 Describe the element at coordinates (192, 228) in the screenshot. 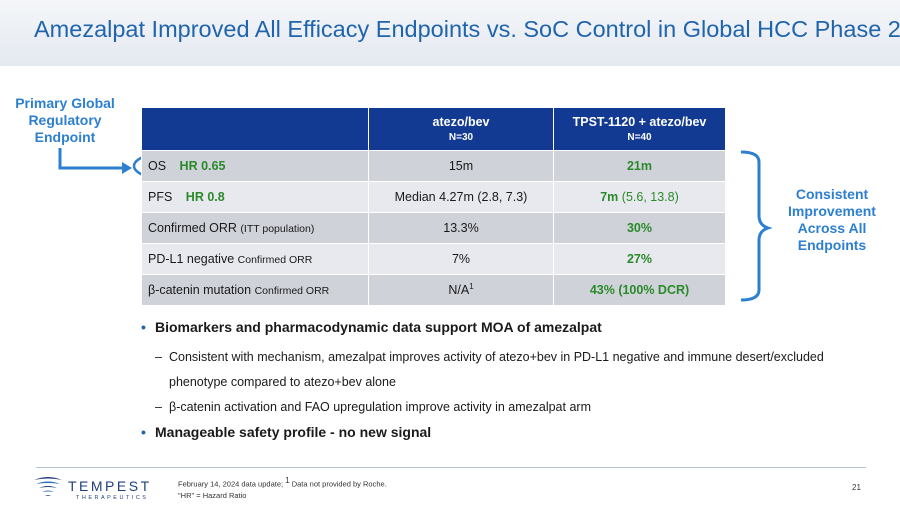

I see `endpoint-label: Confirmed ORR` at that location.